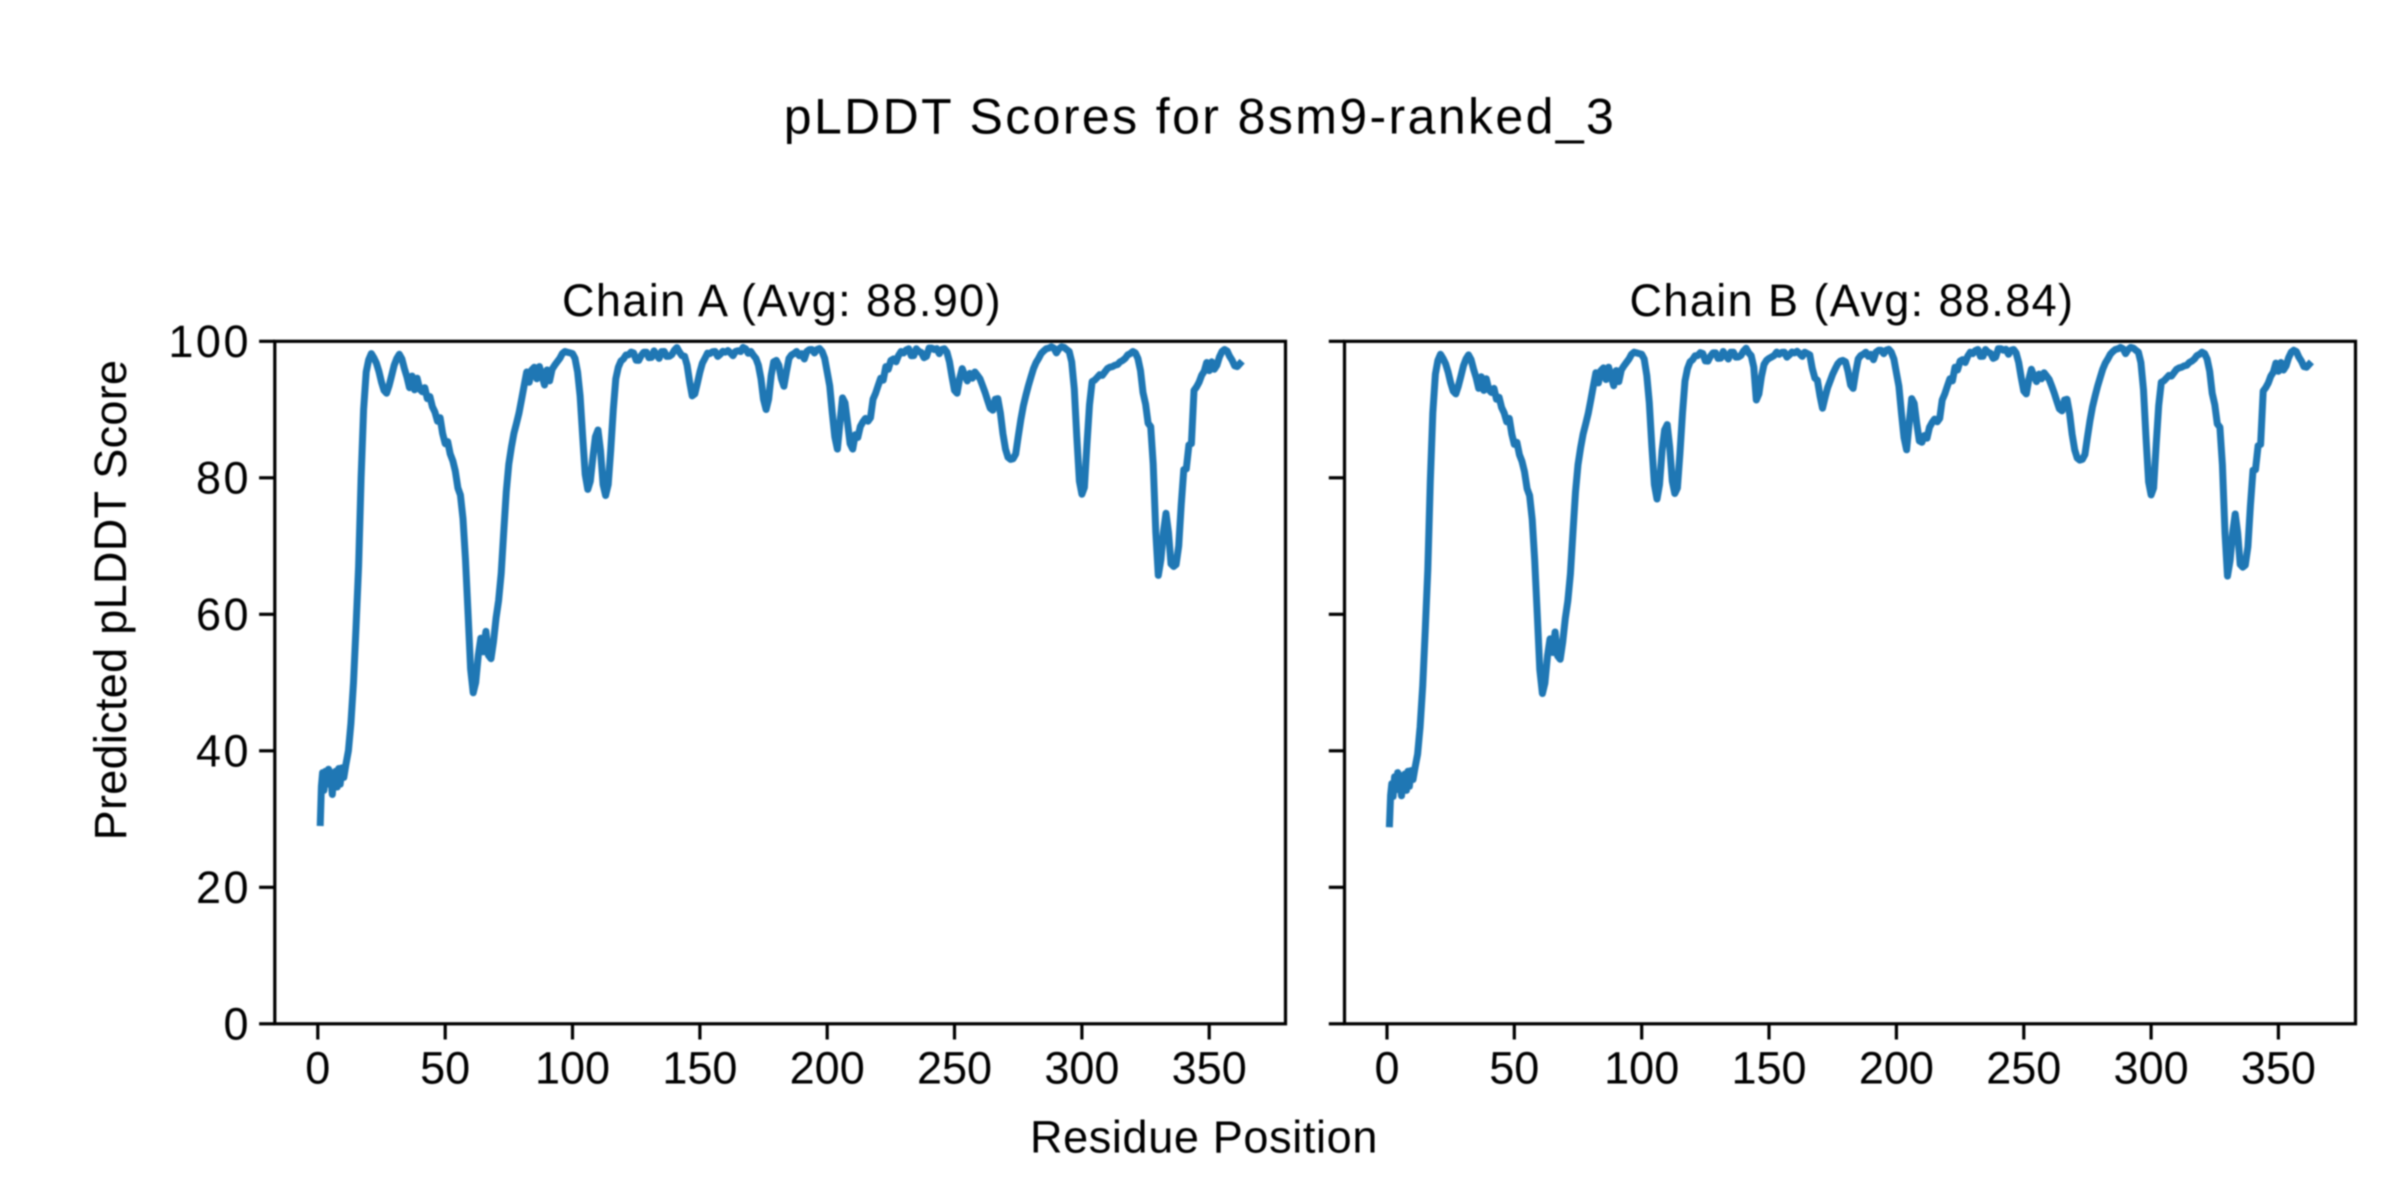 The image size is (2400, 1200). I want to click on svg-text: 40, so click(223, 750).